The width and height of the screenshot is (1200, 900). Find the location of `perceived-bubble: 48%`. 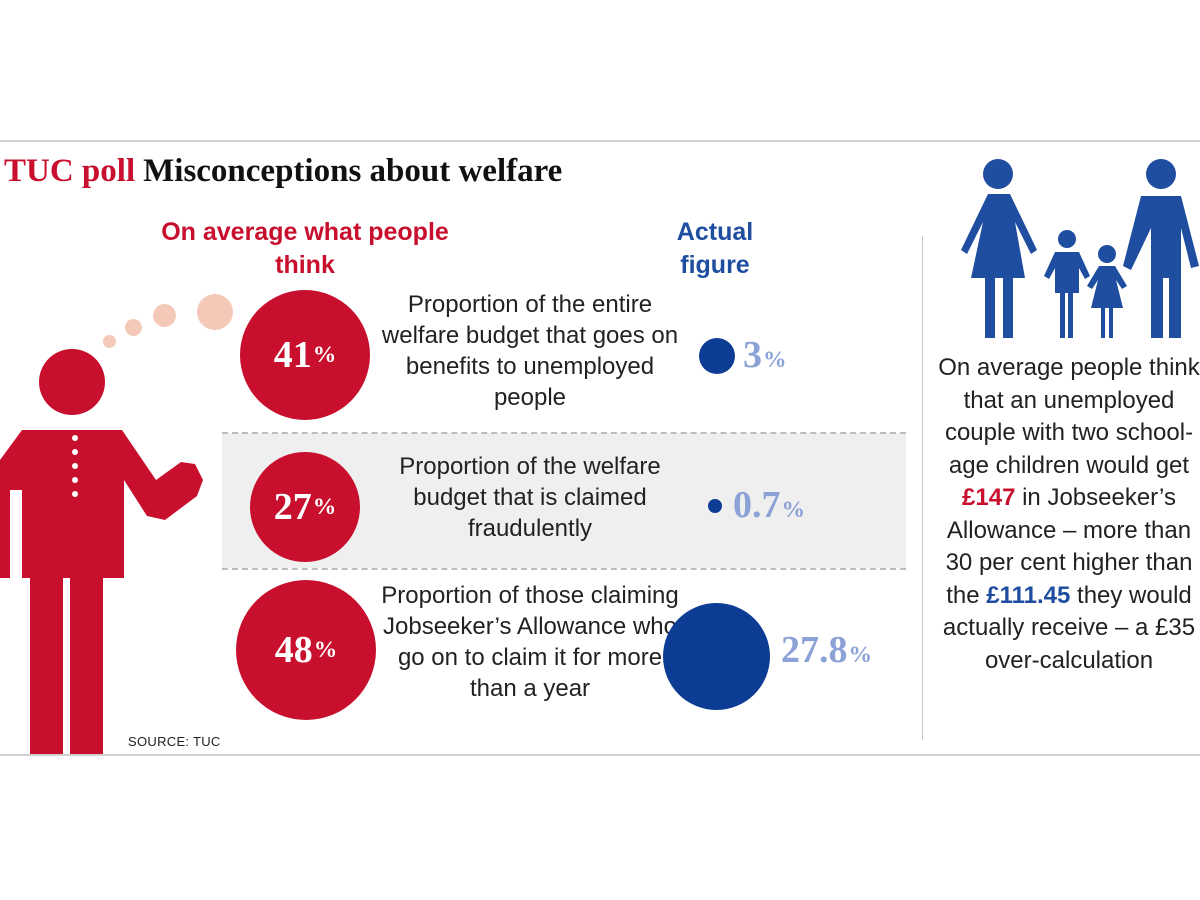

perceived-bubble: 48% is located at coordinates (306, 650).